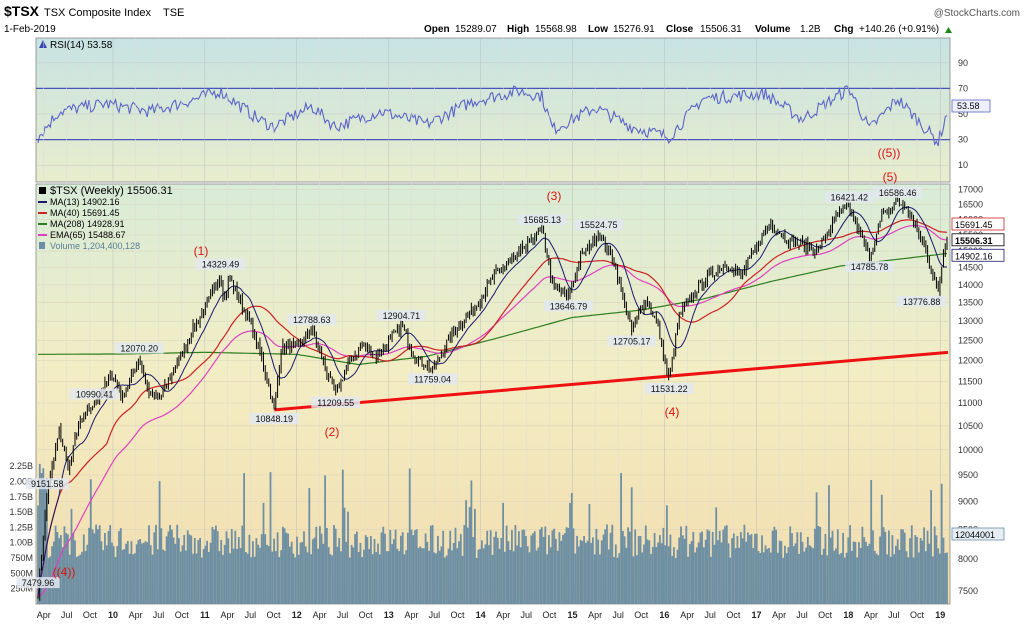  What do you see at coordinates (21, 497) in the screenshot?
I see `volume-tick-label: 1.75B` at bounding box center [21, 497].